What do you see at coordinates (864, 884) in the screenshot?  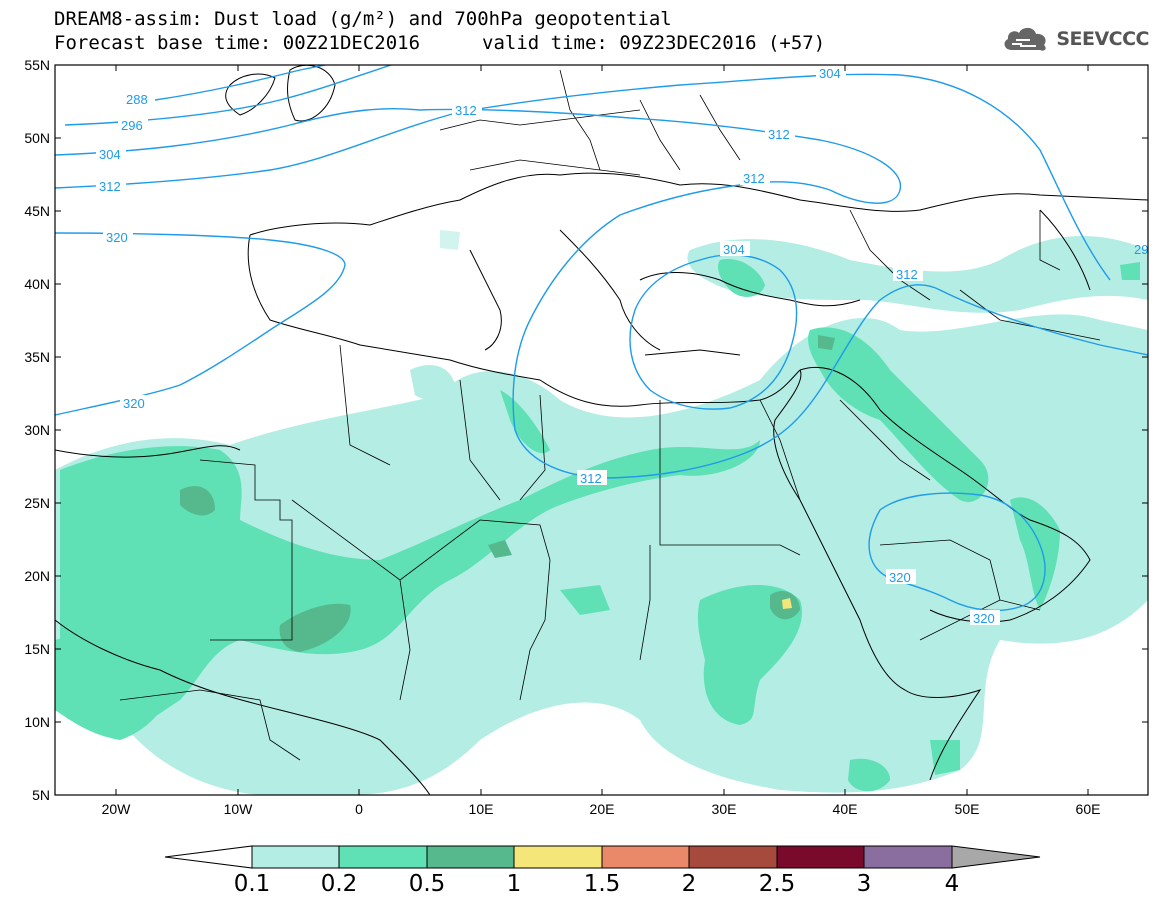 I see `colorbar-tick-label: 3` at bounding box center [864, 884].